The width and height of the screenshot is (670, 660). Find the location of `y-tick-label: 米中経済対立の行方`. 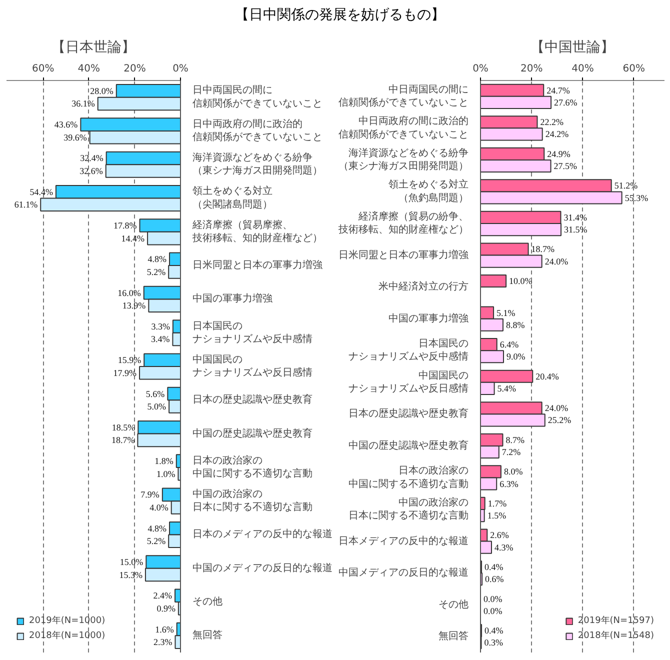

y-tick-label: 米中経済対立の行方 is located at coordinates (423, 286).